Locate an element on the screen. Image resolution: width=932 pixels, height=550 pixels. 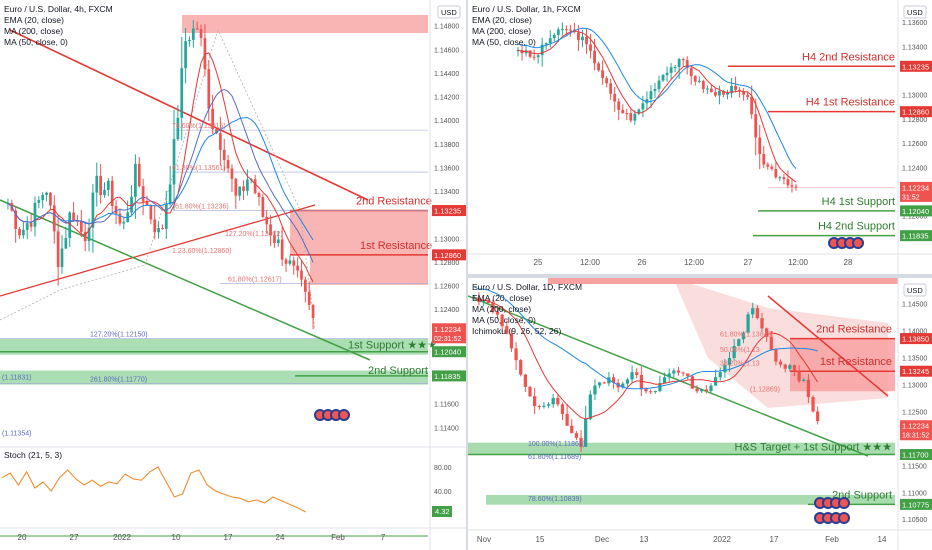
time-tick: 7 is located at coordinates (383, 537).